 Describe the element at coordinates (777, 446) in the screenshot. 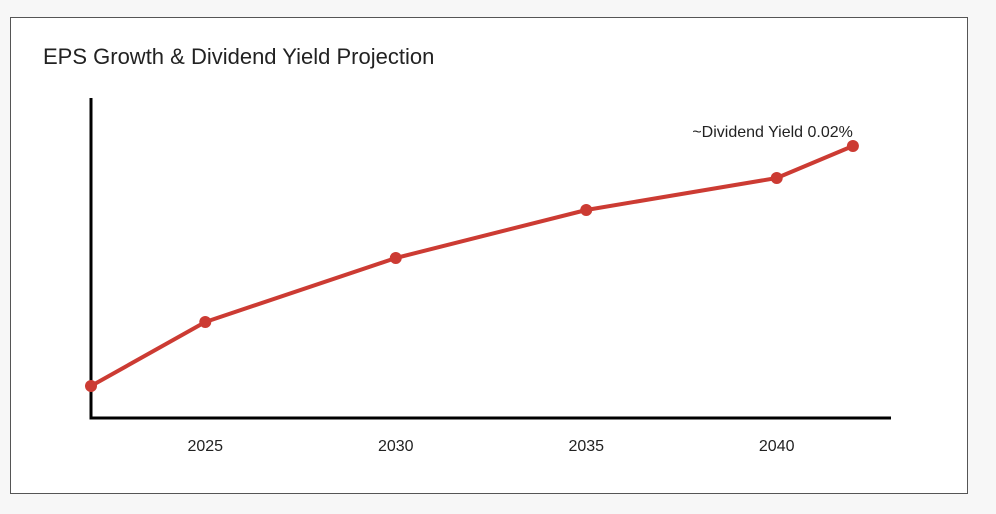

I see `x-tick-label: 2040` at that location.